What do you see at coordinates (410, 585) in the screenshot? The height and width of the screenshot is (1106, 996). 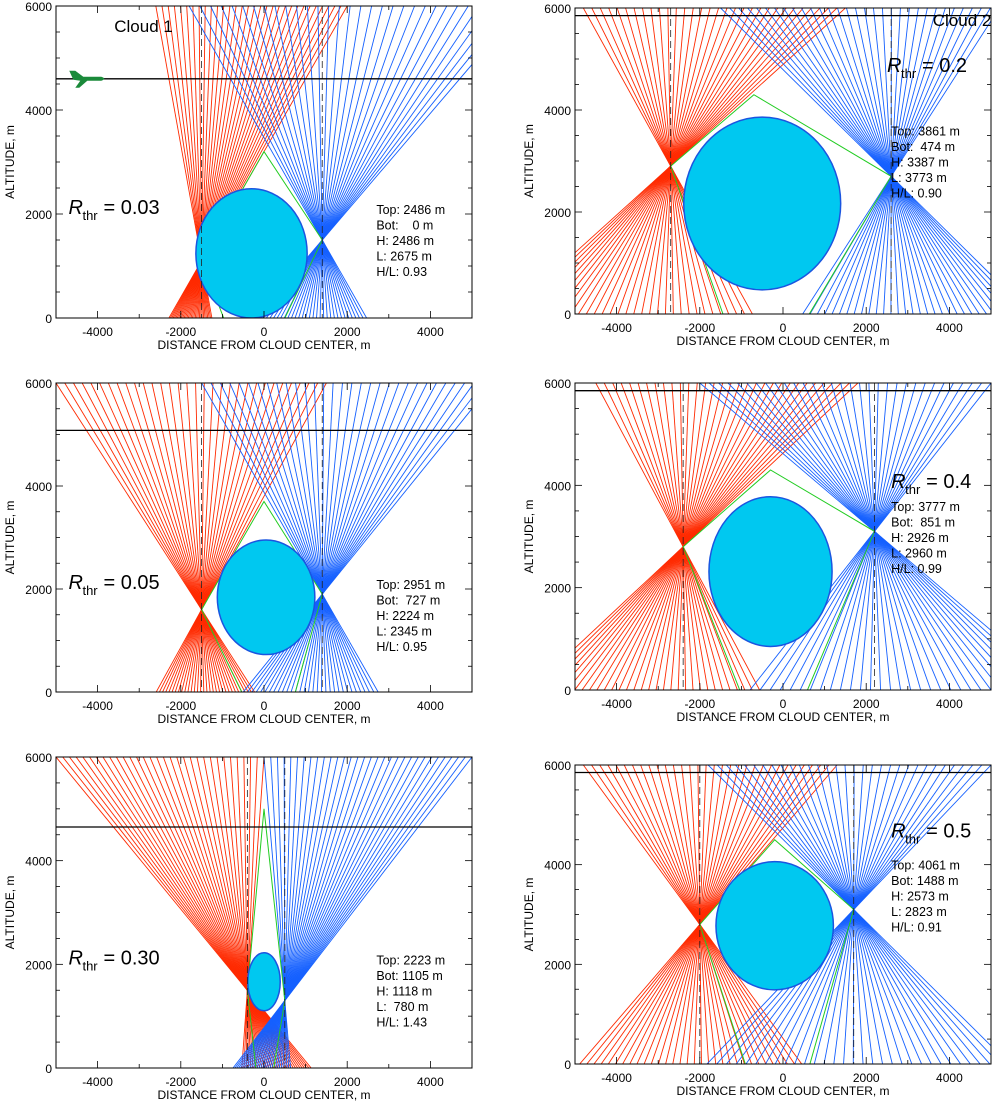 I see `cloud-stat-line: Top: 2951 m` at bounding box center [410, 585].